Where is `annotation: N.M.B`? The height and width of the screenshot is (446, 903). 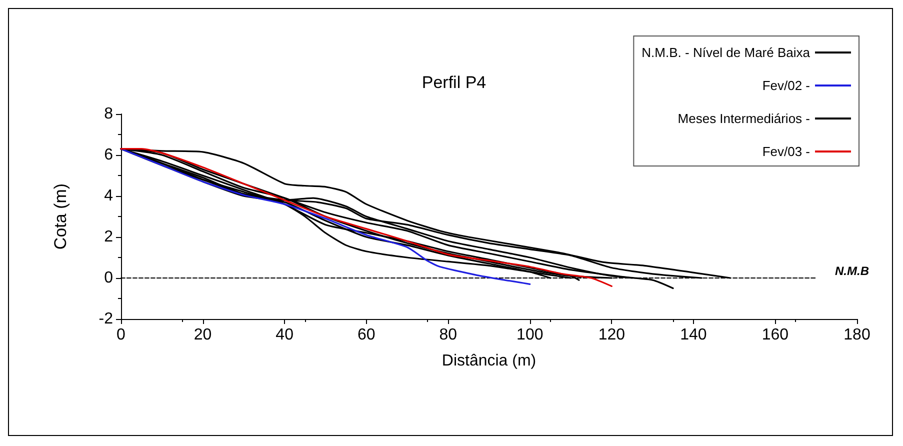 annotation: N.M.B is located at coordinates (852, 271).